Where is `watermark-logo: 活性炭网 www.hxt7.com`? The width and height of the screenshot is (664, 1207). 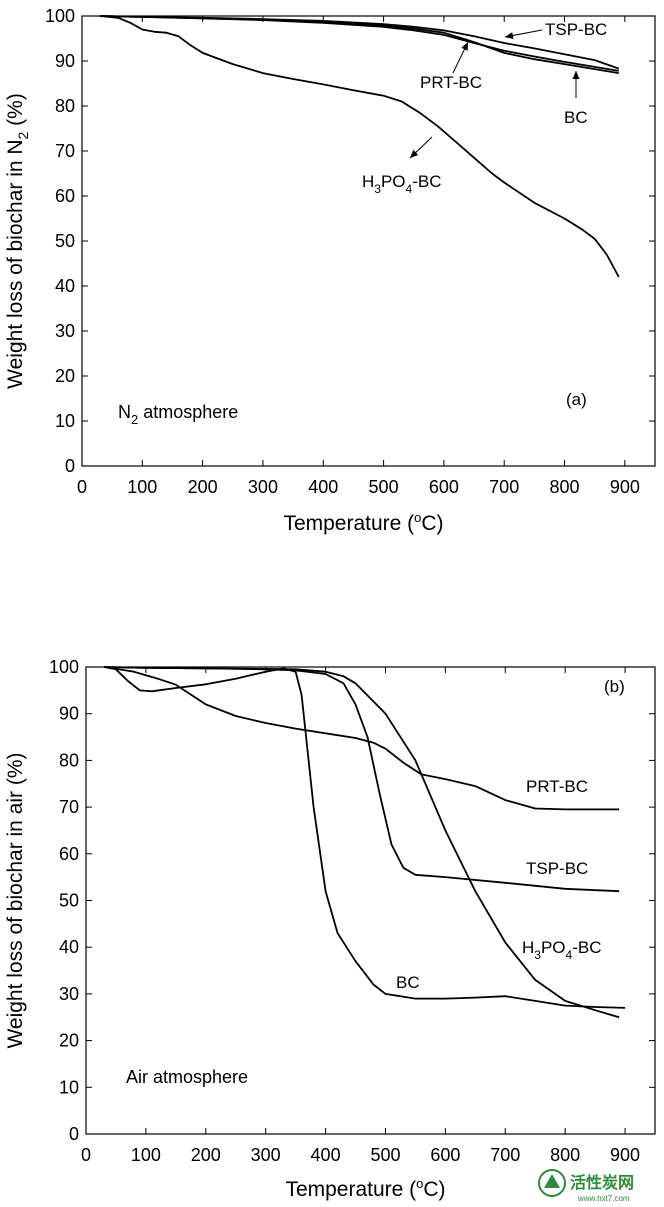
watermark-logo: 活性炭网 www.hxt7.com is located at coordinates (586, 1186).